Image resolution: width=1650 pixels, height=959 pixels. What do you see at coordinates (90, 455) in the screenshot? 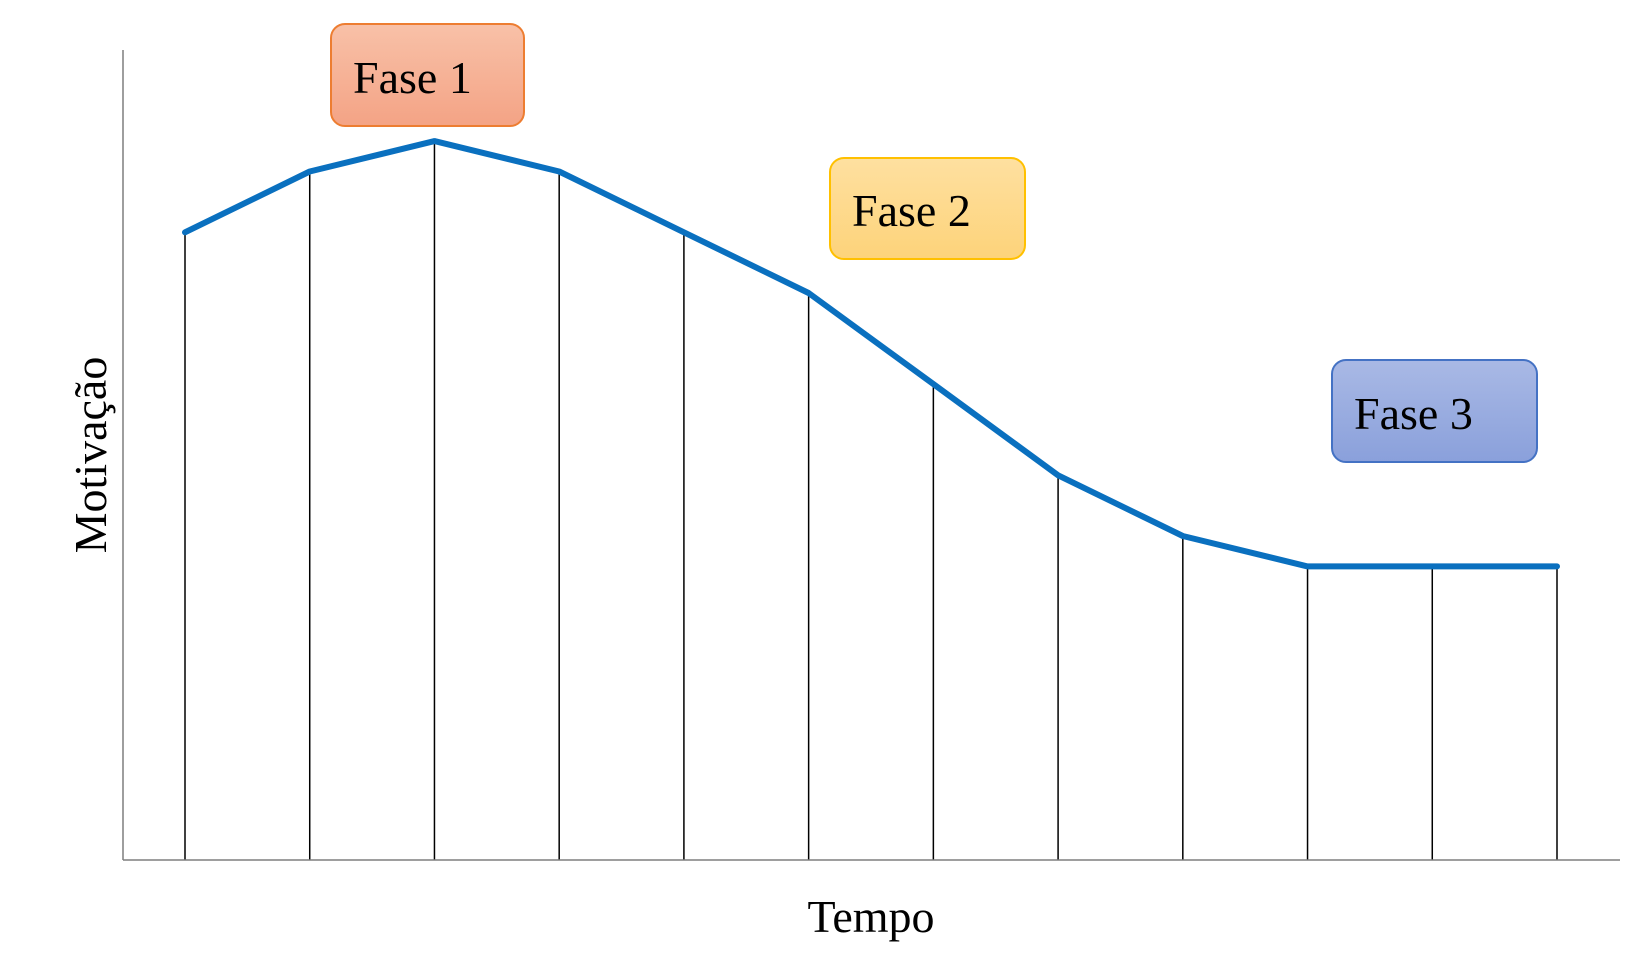
I see `y-axis-title: Motivação` at bounding box center [90, 455].